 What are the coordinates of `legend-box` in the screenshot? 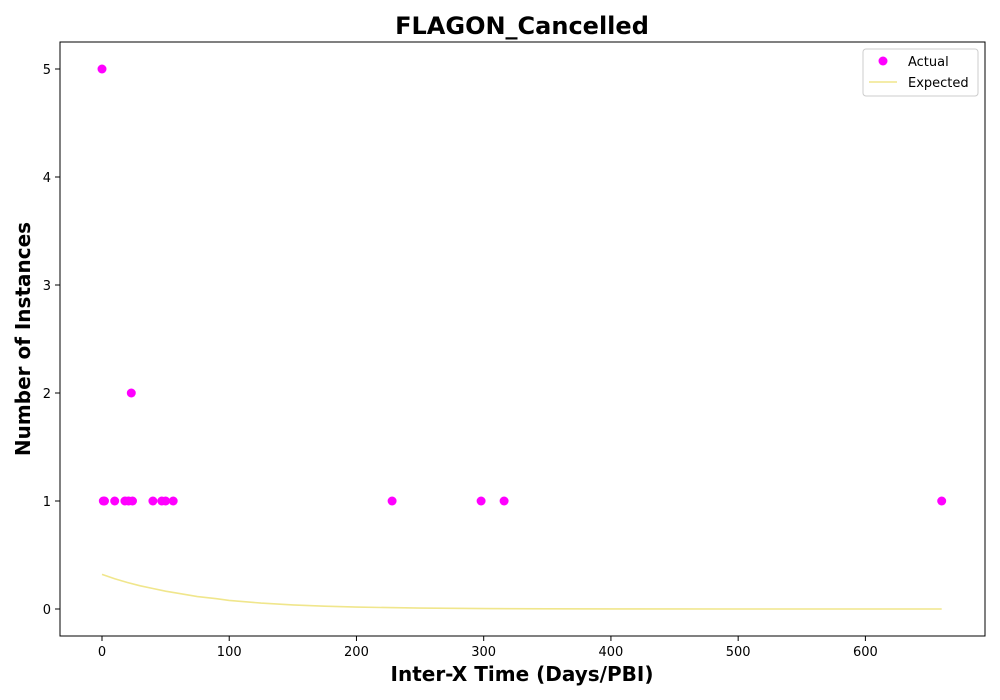 It's located at (920, 72).